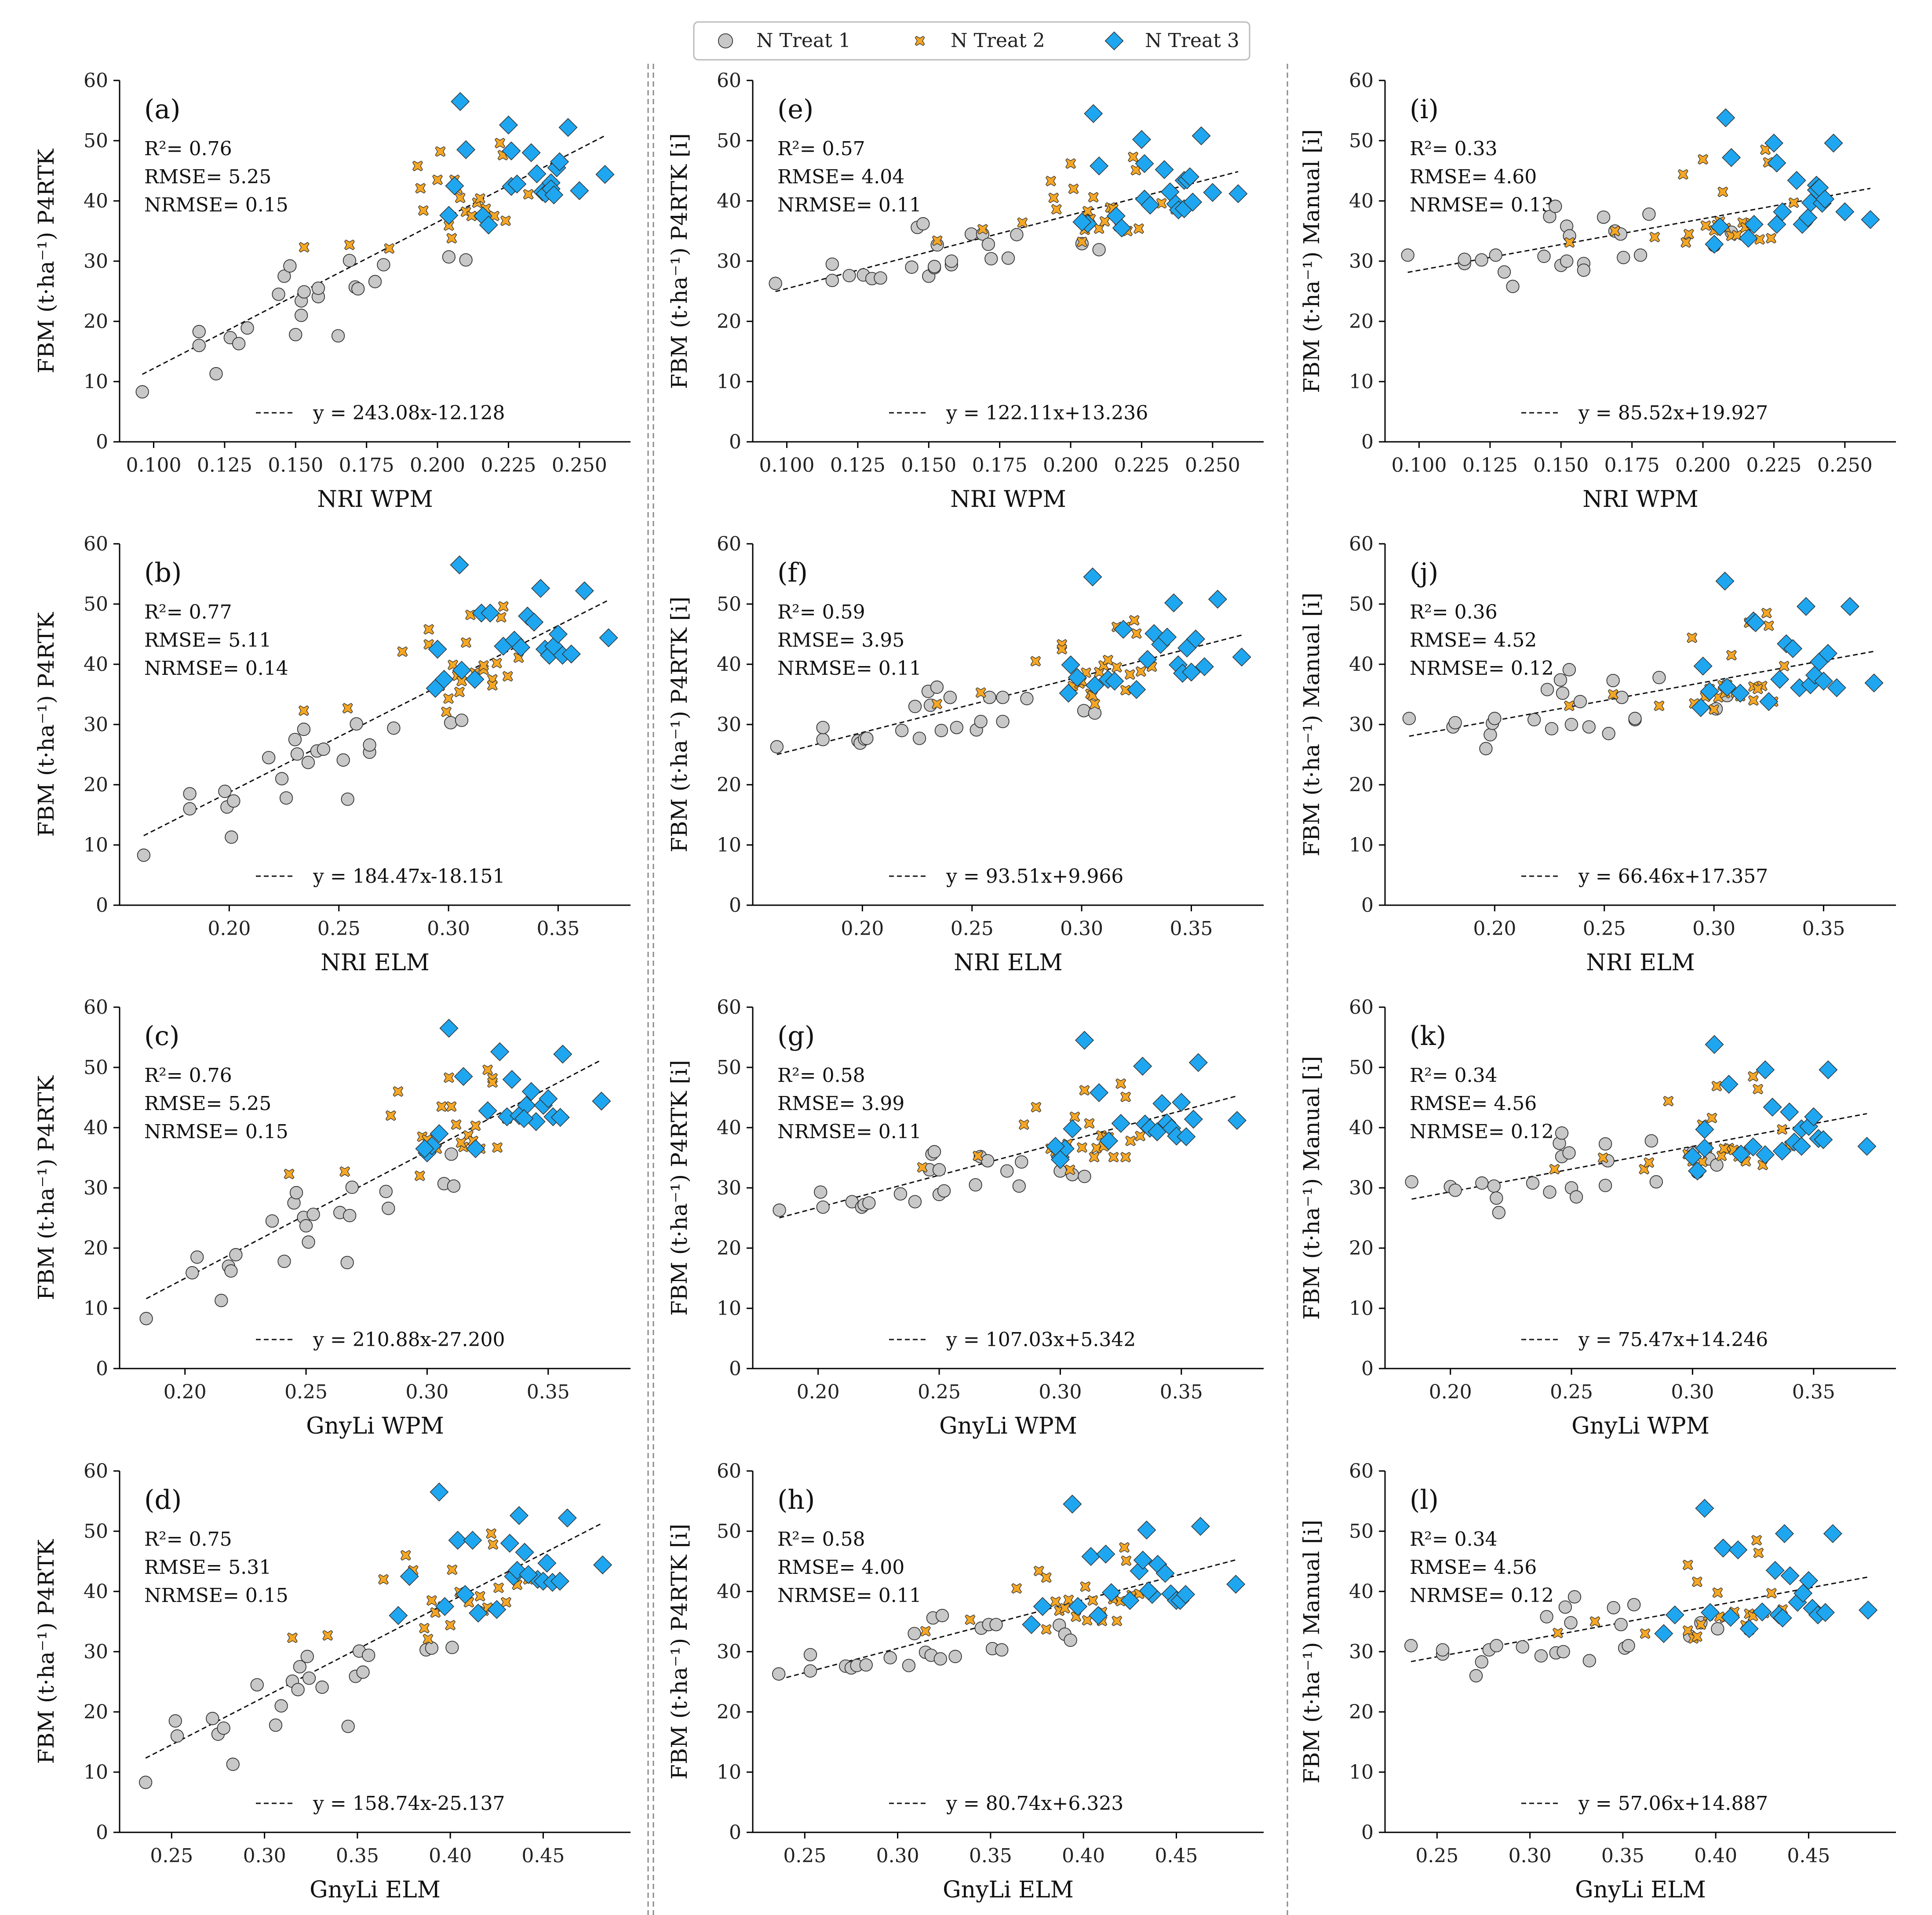  Describe the element at coordinates (920, 41) in the screenshot. I see `legend-marker-x` at that location.